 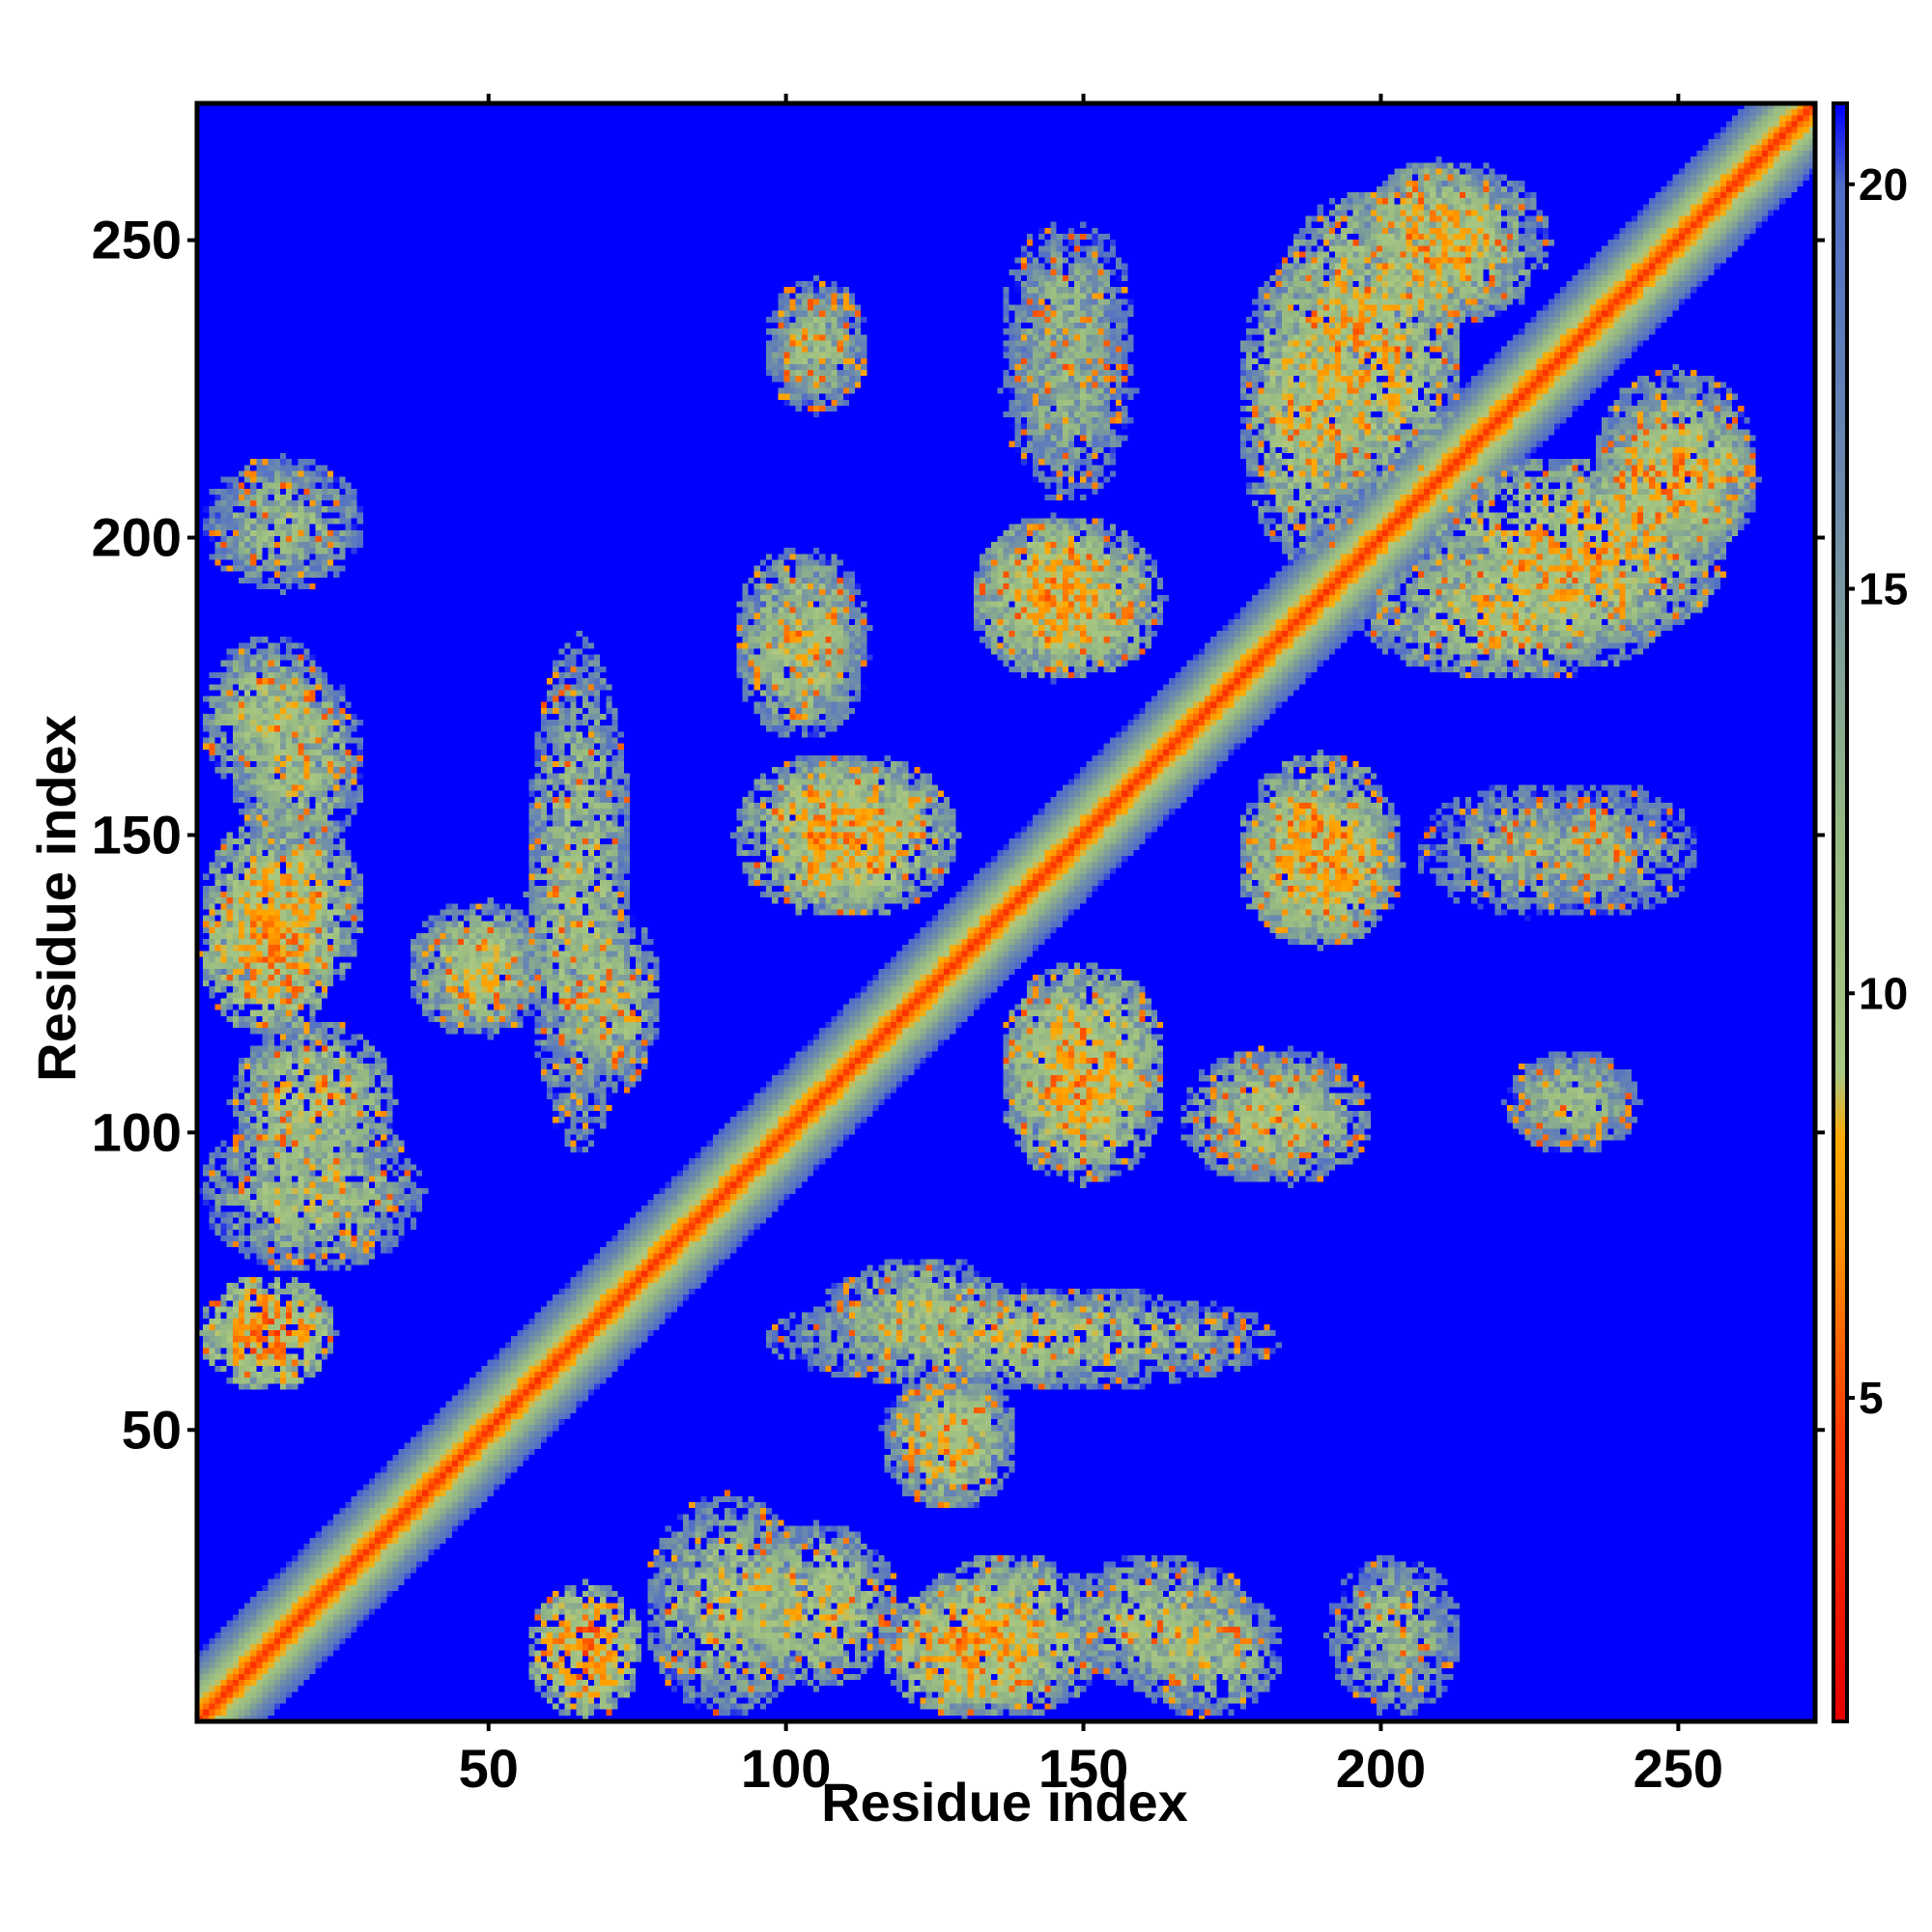 I want to click on x-tick-label: 250, so click(x=1678, y=1768).